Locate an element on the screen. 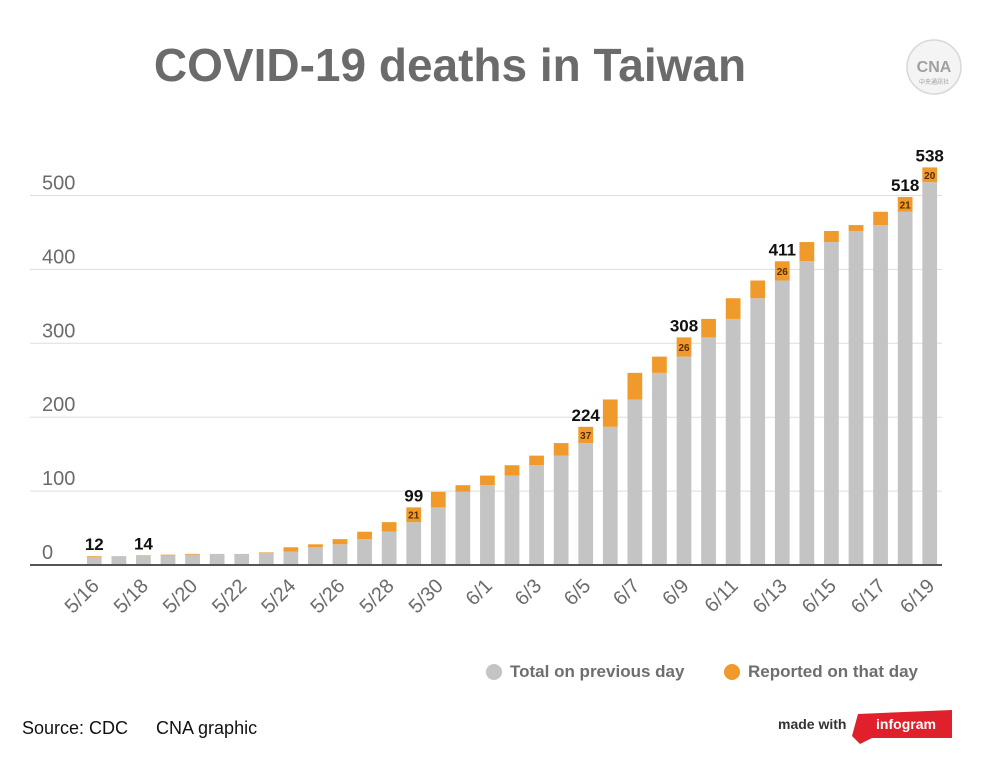 Image resolution: width=994 pixels, height=763 pixels. x-tick-label: 6/1 is located at coordinates (479, 592).